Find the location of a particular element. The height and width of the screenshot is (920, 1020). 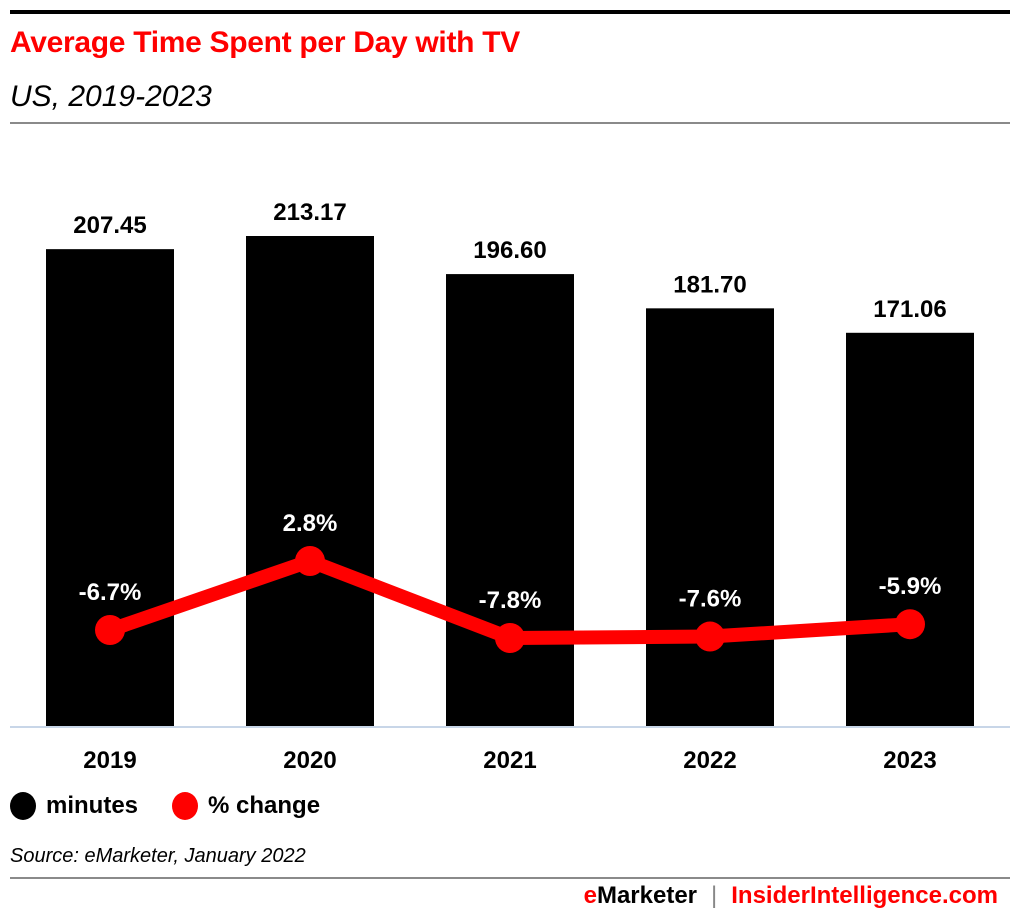

brand-e: e is located at coordinates (590, 895).